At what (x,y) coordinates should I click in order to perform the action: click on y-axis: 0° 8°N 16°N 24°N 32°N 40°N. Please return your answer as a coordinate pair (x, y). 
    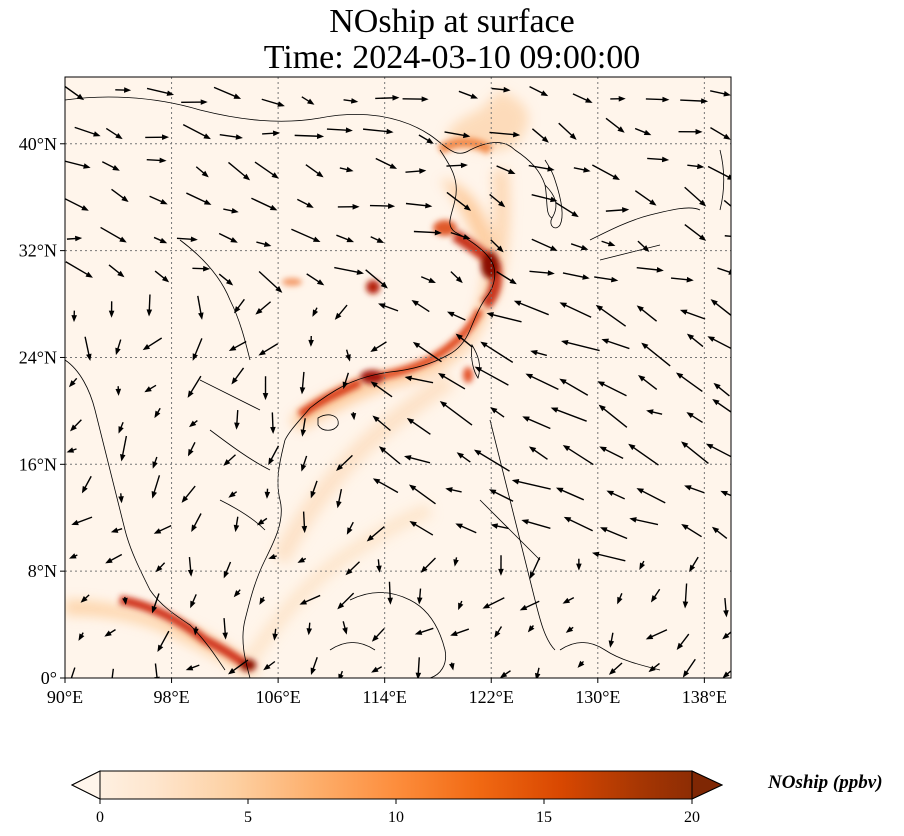
    Looking at the image, I should click on (42, 411).